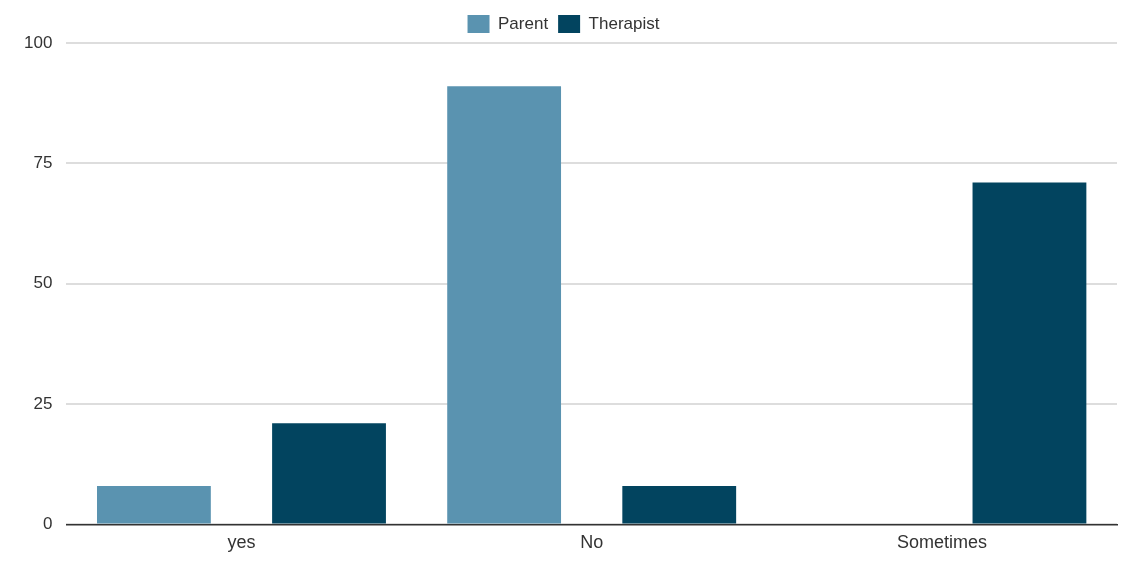  What do you see at coordinates (38, 42) in the screenshot?
I see `y-tick-label: 100` at bounding box center [38, 42].